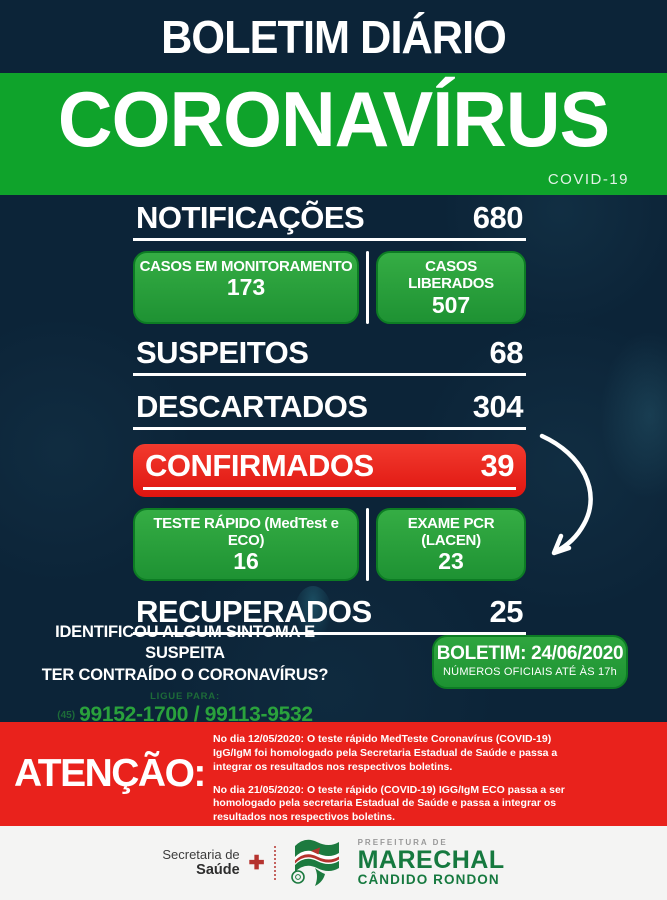 This screenshot has width=667, height=900. I want to click on confirmados-row: CONFIRMADOS 39, so click(329, 470).